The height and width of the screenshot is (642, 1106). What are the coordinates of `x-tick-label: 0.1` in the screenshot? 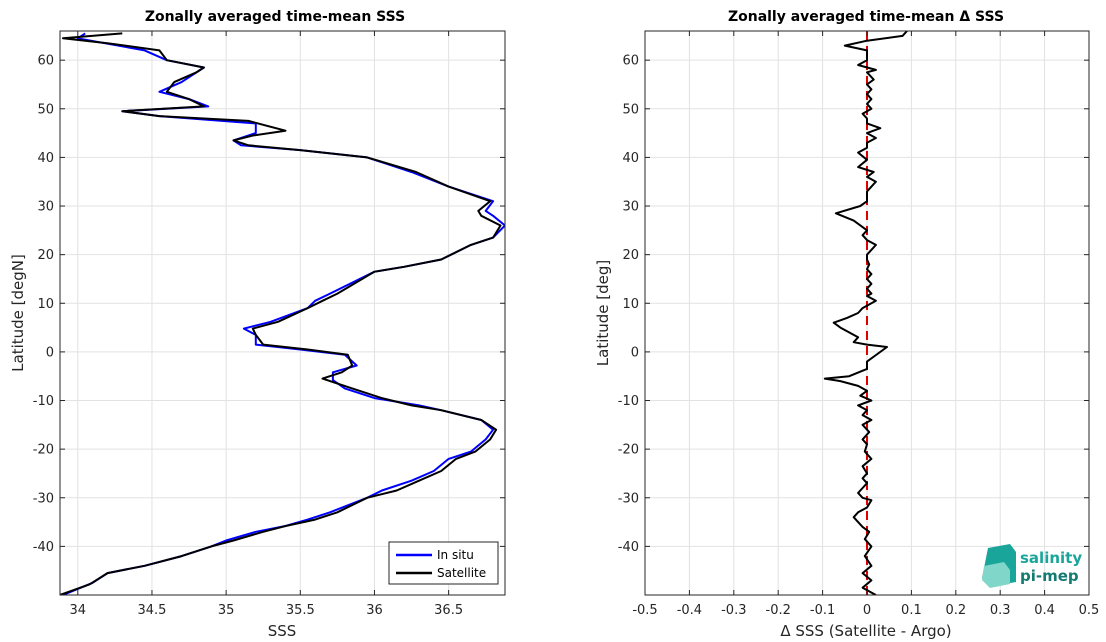 It's located at (911, 610).